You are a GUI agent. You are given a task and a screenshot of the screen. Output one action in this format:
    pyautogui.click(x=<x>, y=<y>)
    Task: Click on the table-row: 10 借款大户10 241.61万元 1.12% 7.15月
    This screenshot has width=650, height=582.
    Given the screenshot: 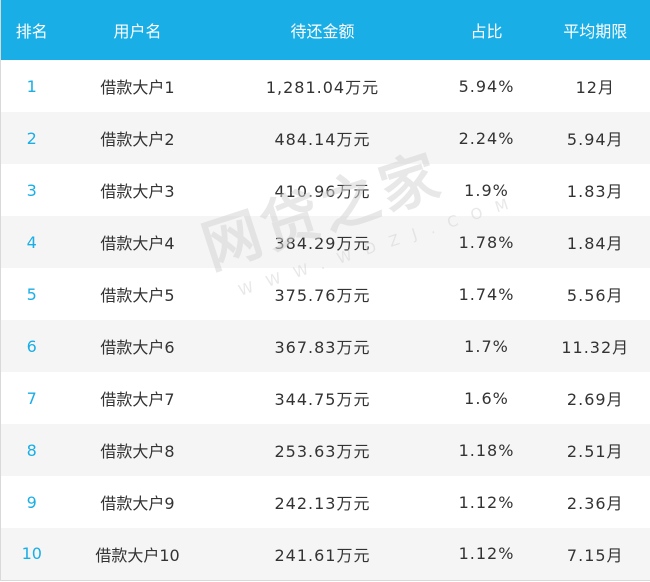 What is the action you would take?
    pyautogui.click(x=325, y=554)
    